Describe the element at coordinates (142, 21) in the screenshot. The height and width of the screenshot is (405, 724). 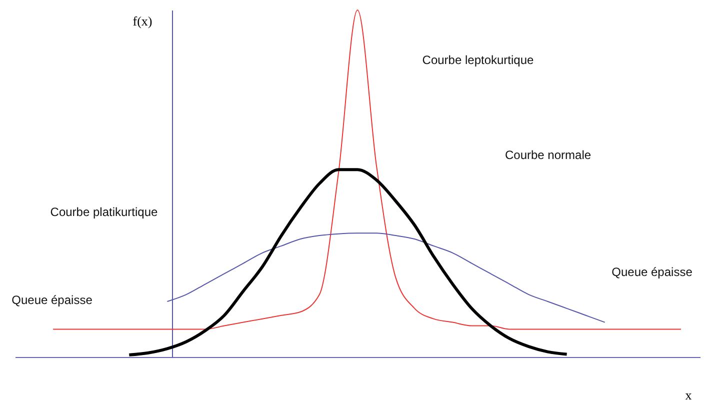
I see `y-axis-title: f(x)` at that location.